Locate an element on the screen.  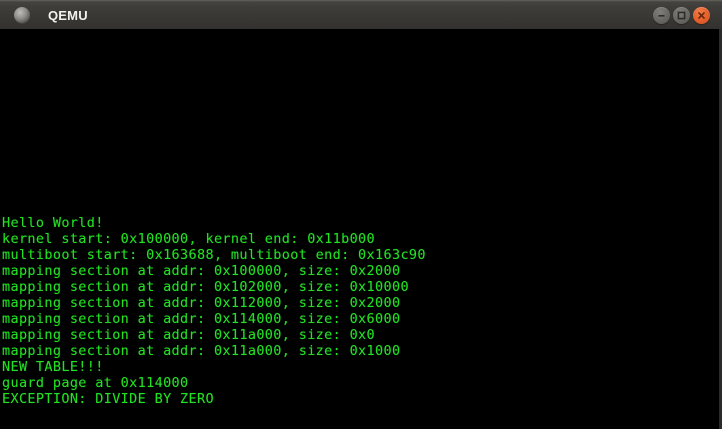
minimize-icon is located at coordinates (661, 15).